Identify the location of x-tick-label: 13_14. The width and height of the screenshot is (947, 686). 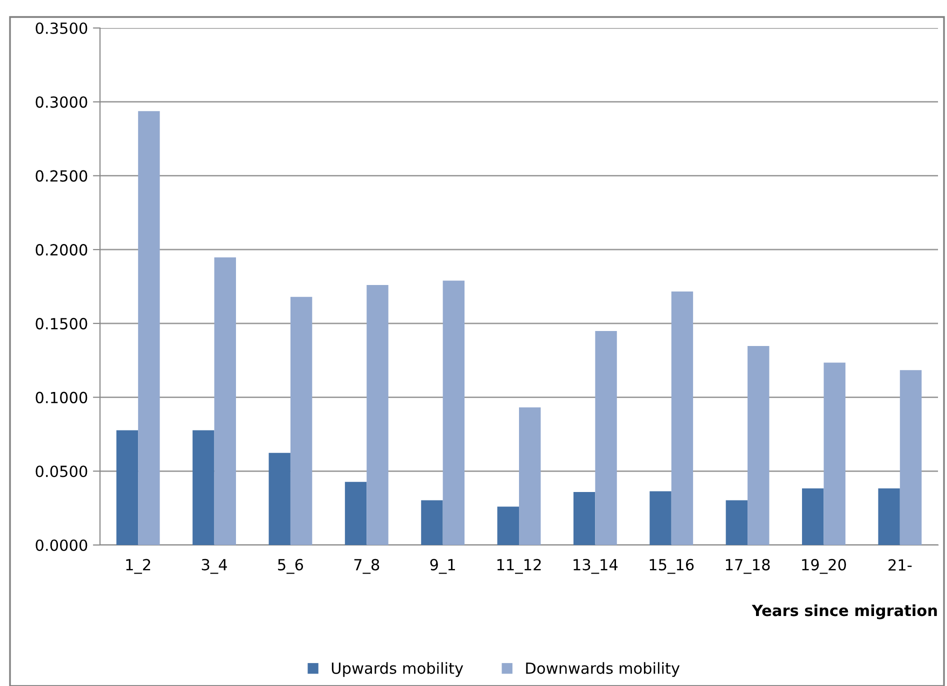
(596, 566).